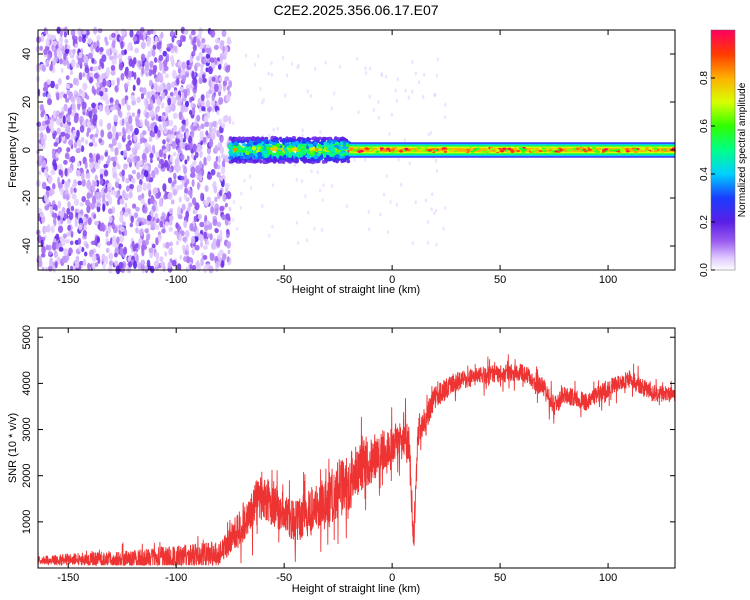 The width and height of the screenshot is (750, 600). Describe the element at coordinates (13, 448) in the screenshot. I see `snr-ylabel: SNR (10 * v/v)` at that location.